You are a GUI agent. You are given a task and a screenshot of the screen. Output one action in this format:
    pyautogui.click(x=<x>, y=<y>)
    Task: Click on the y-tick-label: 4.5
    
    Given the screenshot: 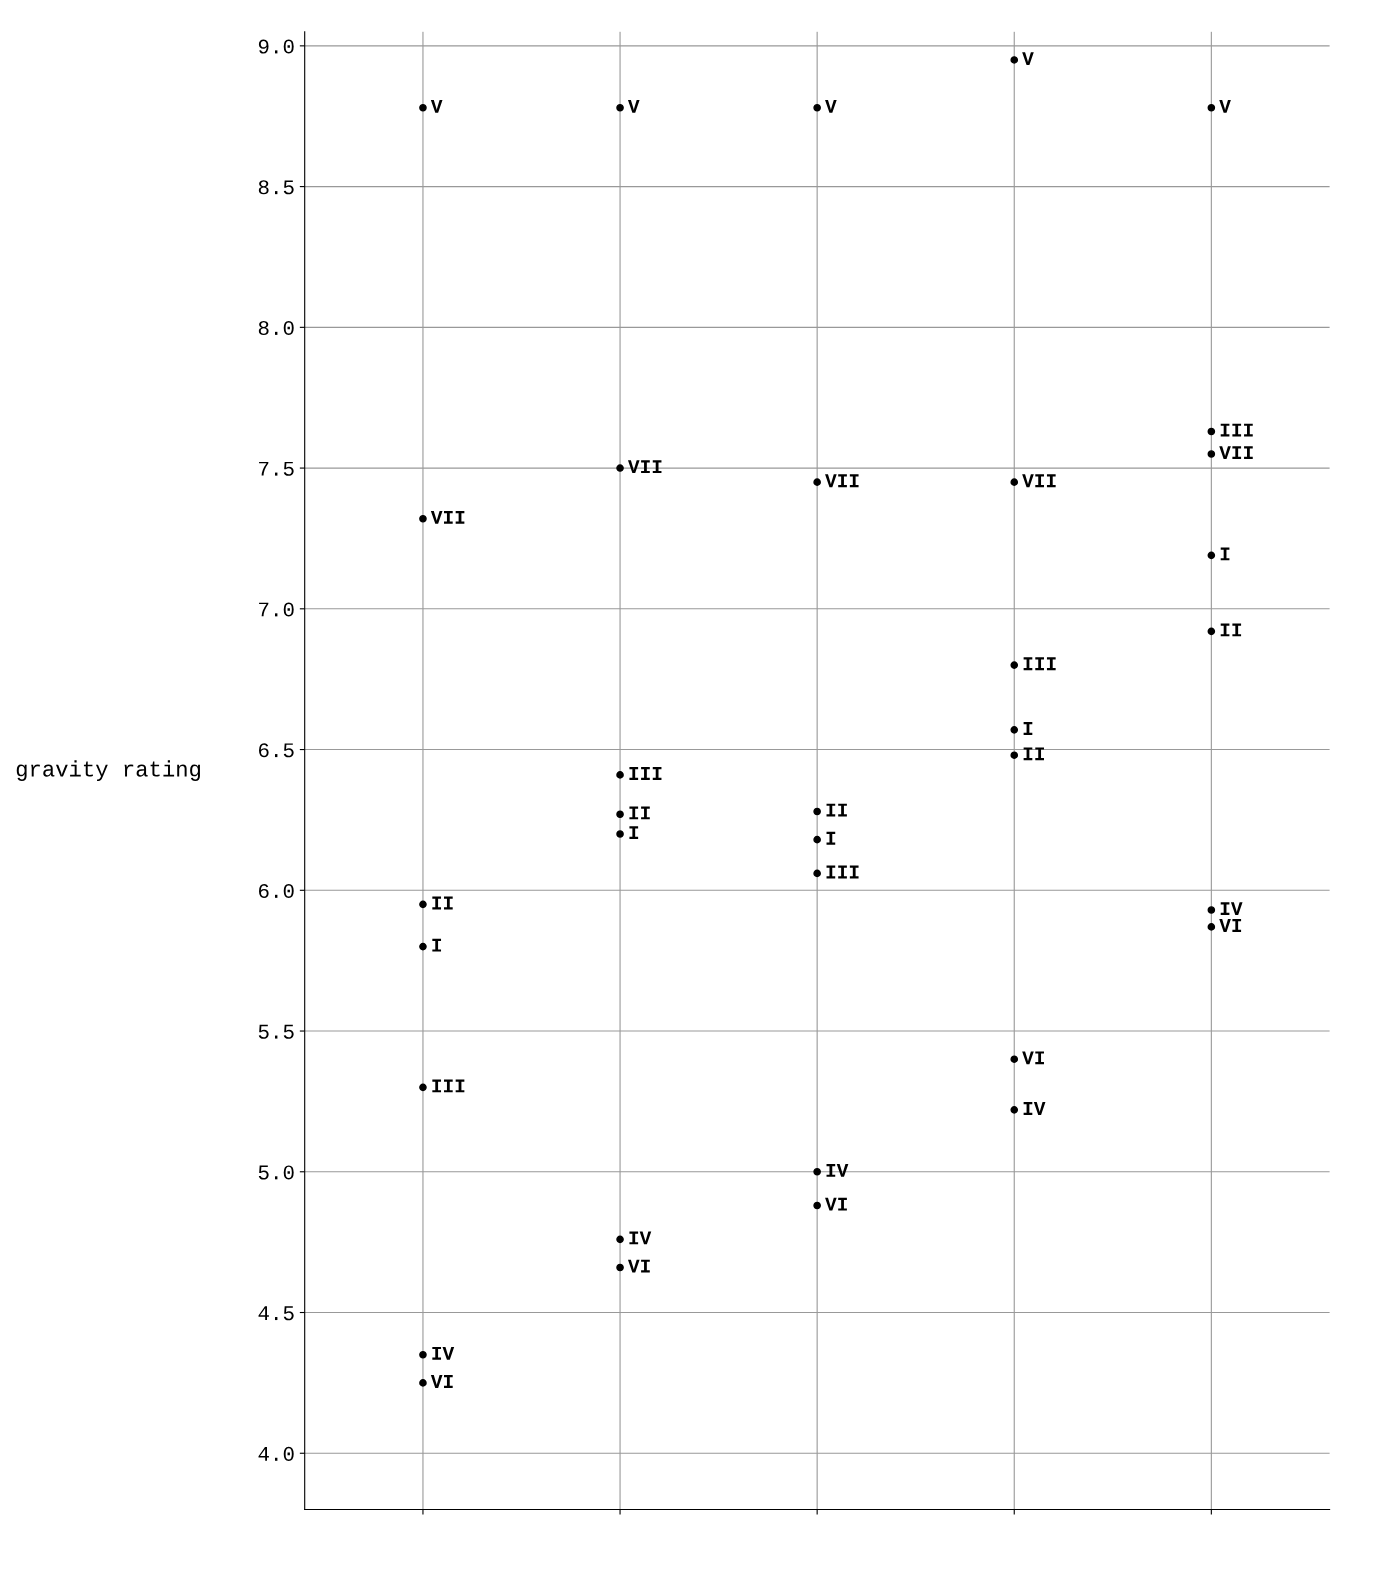 What is the action you would take?
    pyautogui.click(x=276, y=1313)
    